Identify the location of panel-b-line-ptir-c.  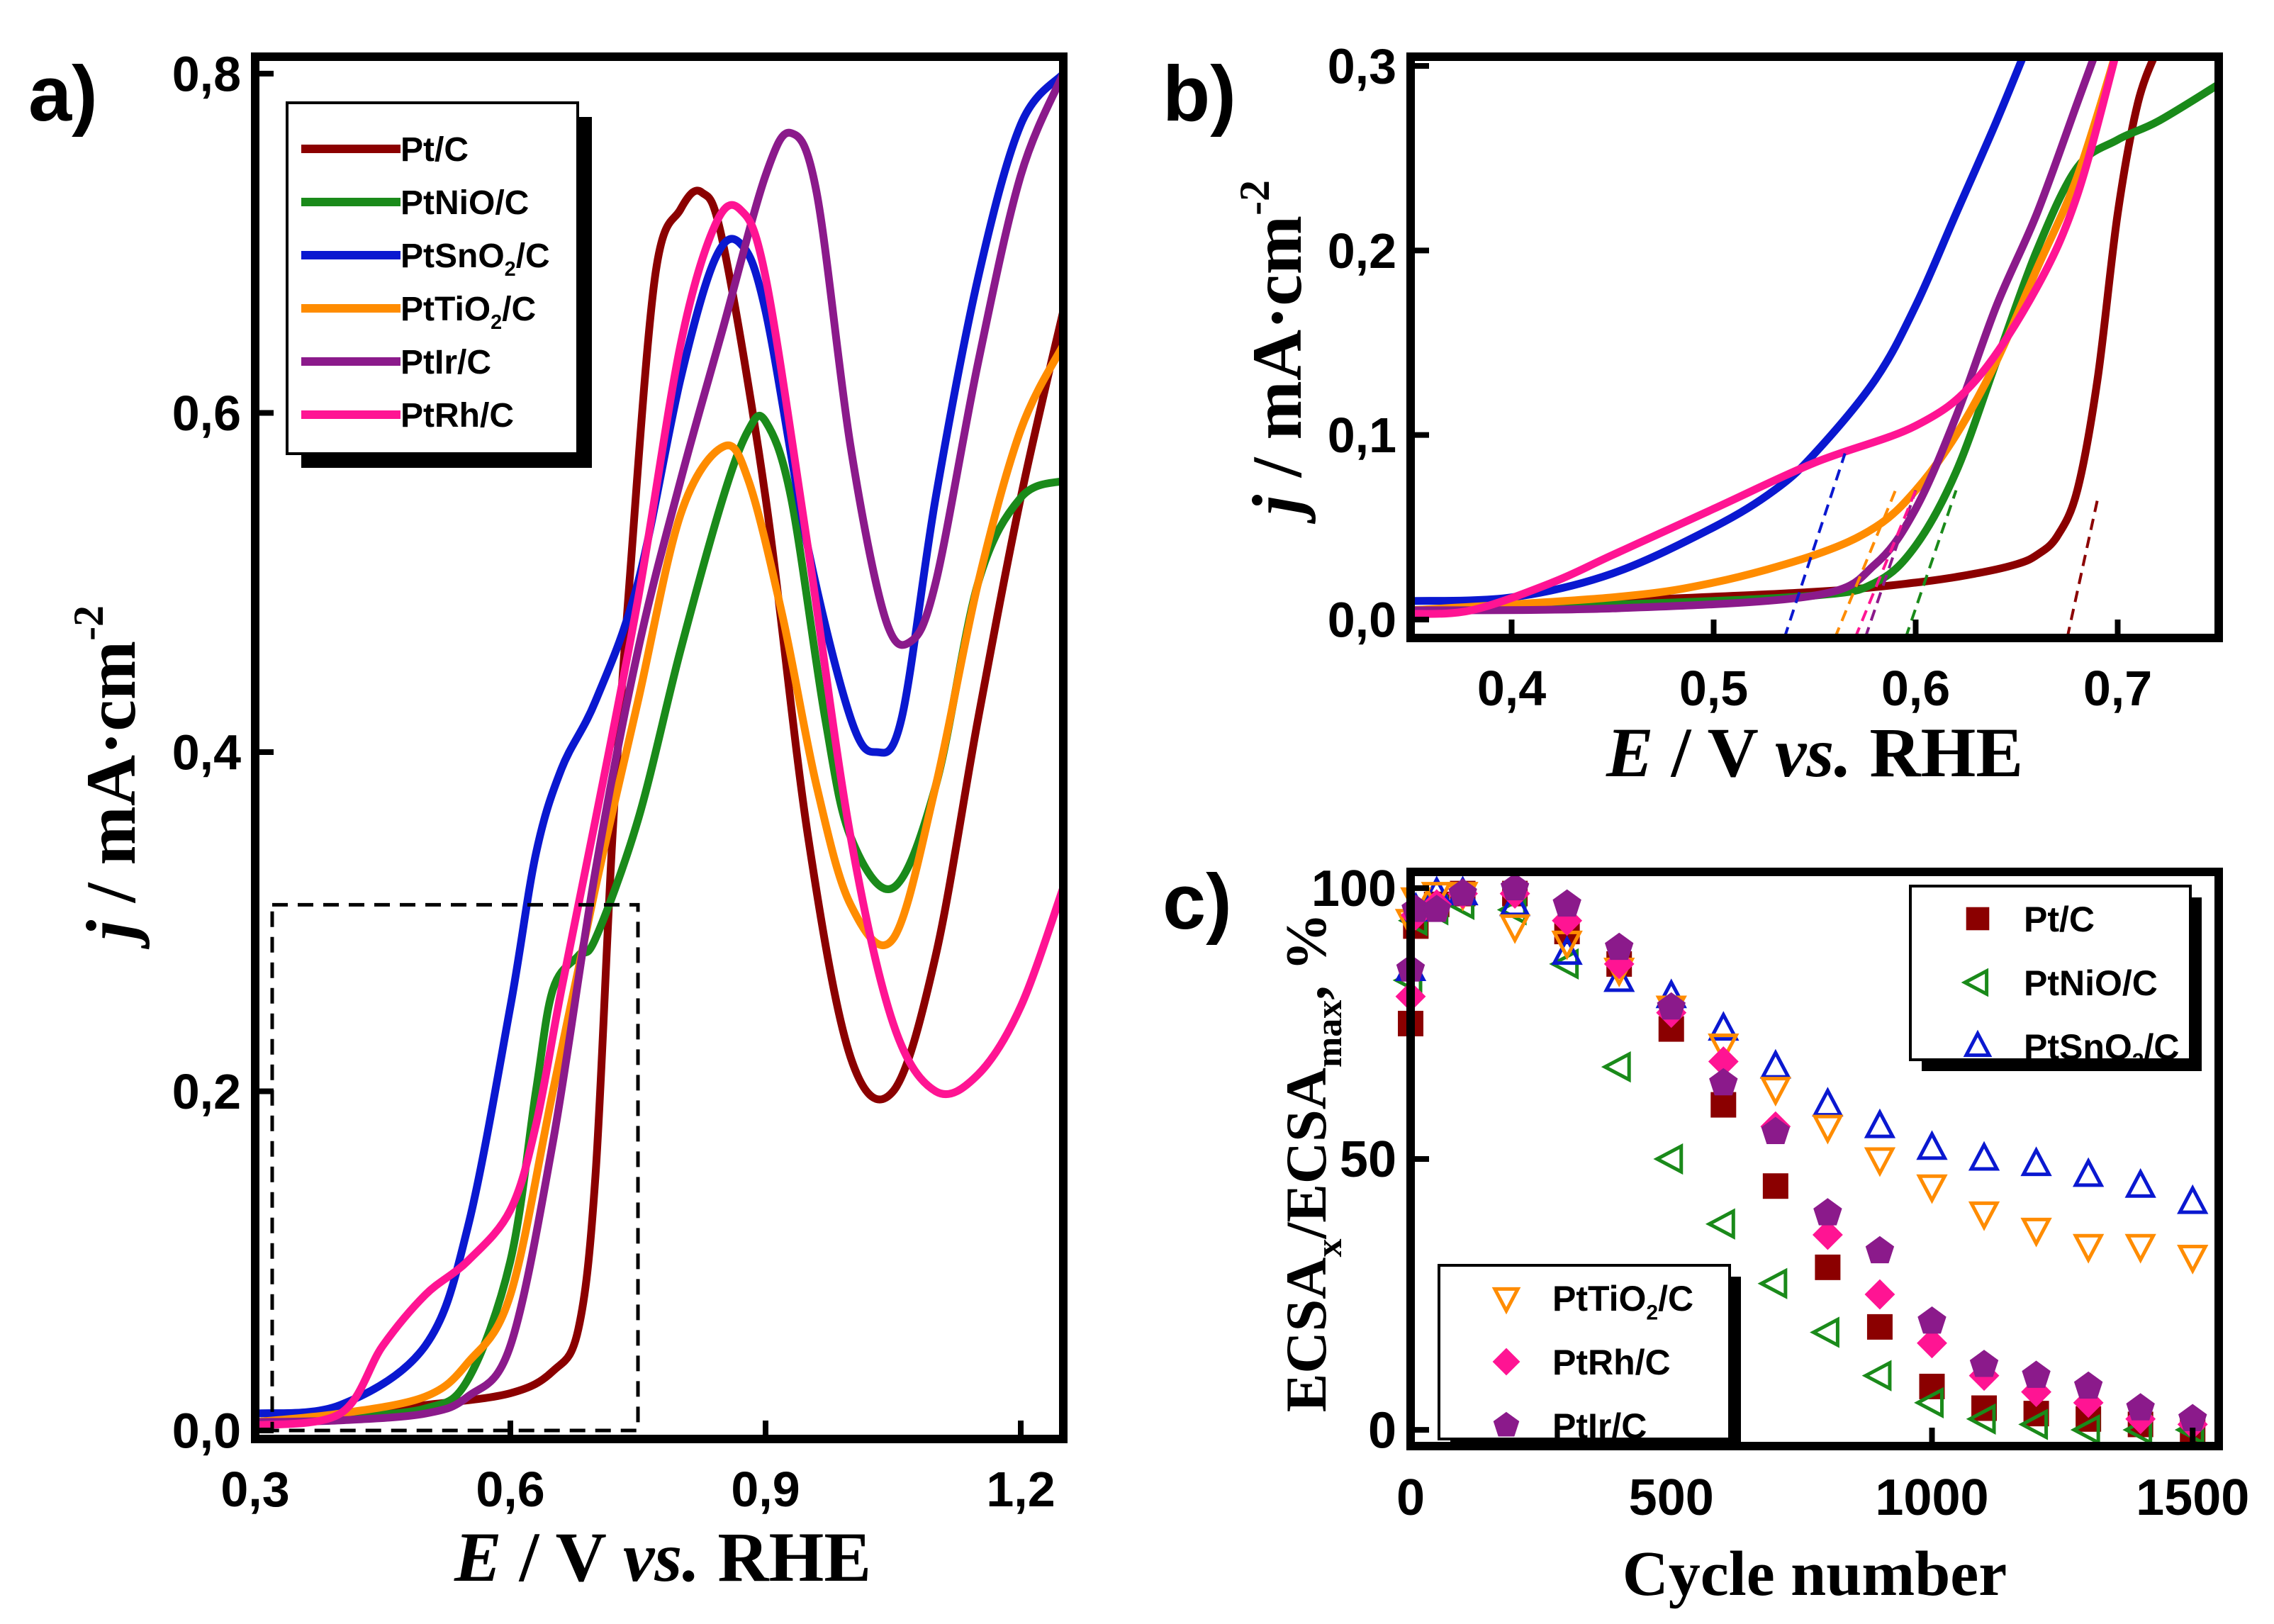
(1755, 336).